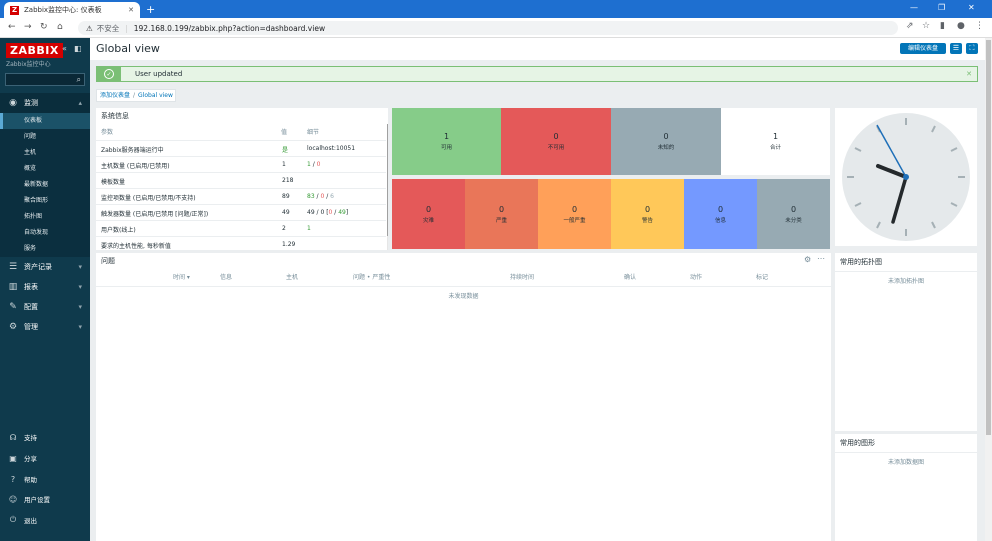  Describe the element at coordinates (45, 103) in the screenshot. I see `menu-monitoring: ◉ 监测 ▴` at that location.